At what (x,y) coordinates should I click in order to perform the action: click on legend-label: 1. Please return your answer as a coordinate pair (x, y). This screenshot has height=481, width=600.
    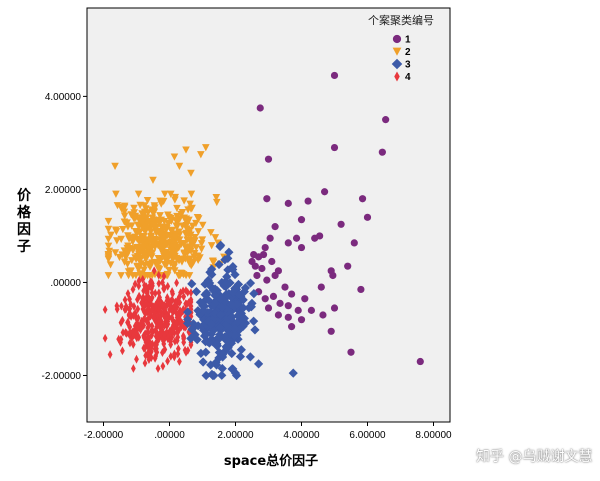
    Looking at the image, I should click on (408, 40).